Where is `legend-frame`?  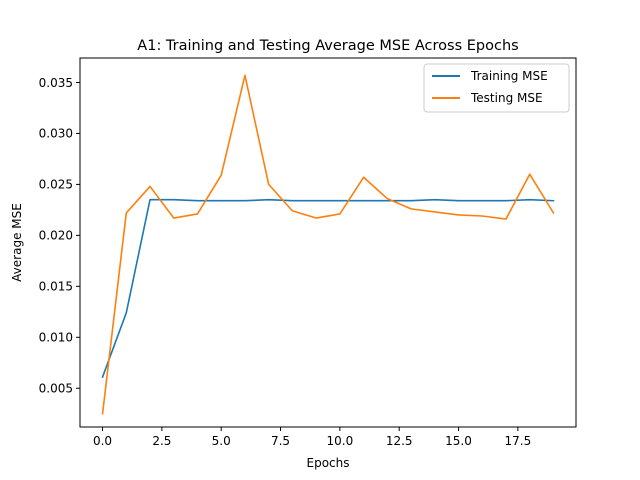 legend-frame is located at coordinates (496, 88).